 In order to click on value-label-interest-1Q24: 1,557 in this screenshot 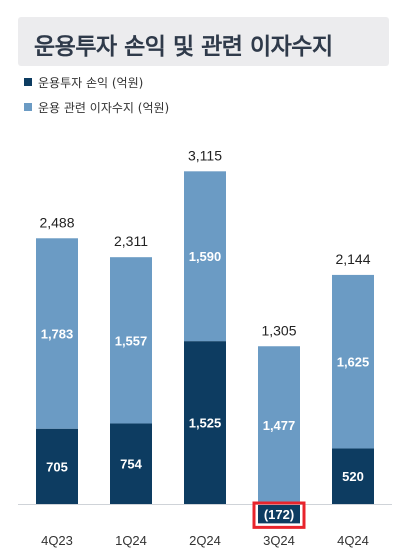, I will do `click(131, 340)`.